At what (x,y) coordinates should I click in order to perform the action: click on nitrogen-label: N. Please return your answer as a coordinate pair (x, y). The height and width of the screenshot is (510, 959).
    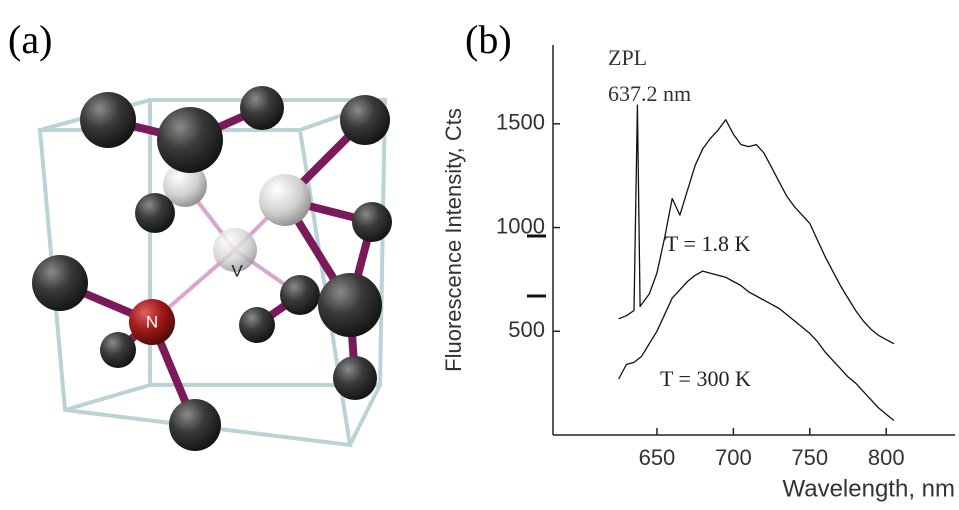
    Looking at the image, I should click on (152, 321).